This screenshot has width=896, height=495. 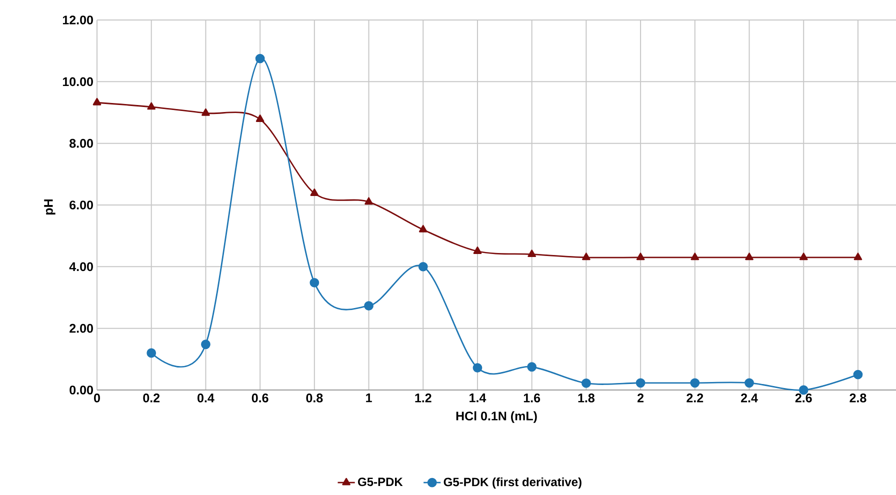 I want to click on x-axis-title: HCl 0.1N (mL), so click(x=496, y=417).